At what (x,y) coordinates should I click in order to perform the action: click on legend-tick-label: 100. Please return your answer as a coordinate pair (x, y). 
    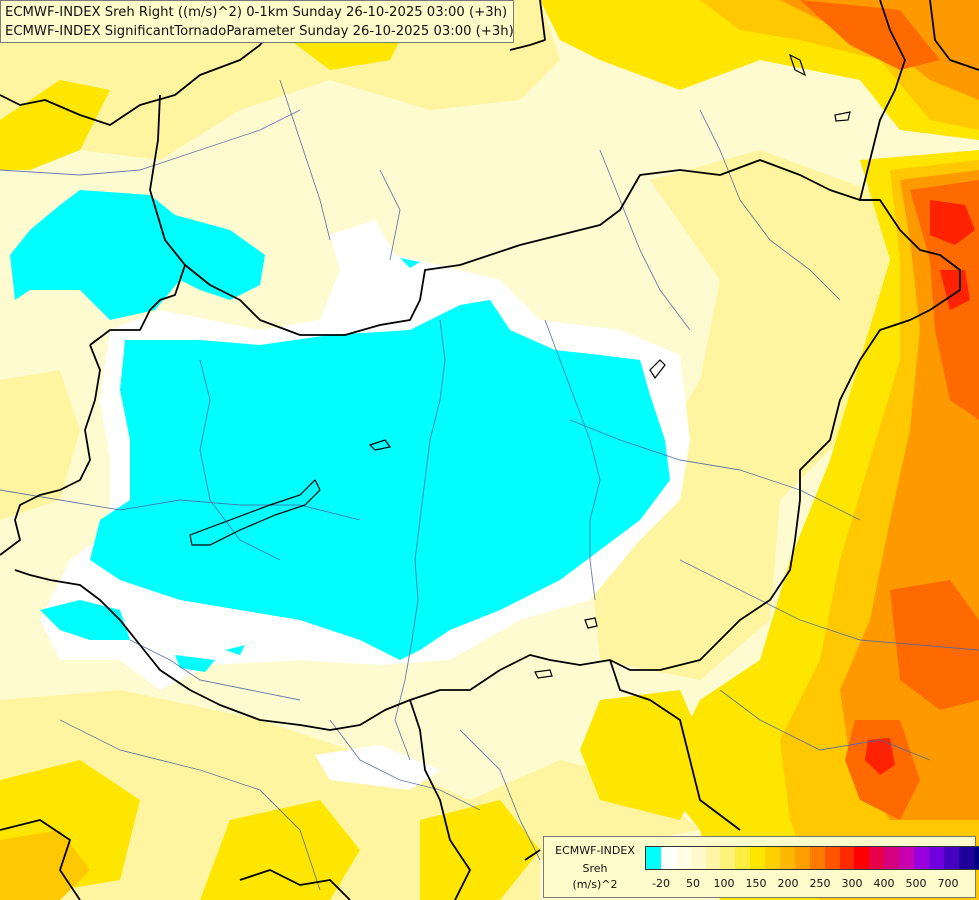
    Looking at the image, I should click on (724, 883).